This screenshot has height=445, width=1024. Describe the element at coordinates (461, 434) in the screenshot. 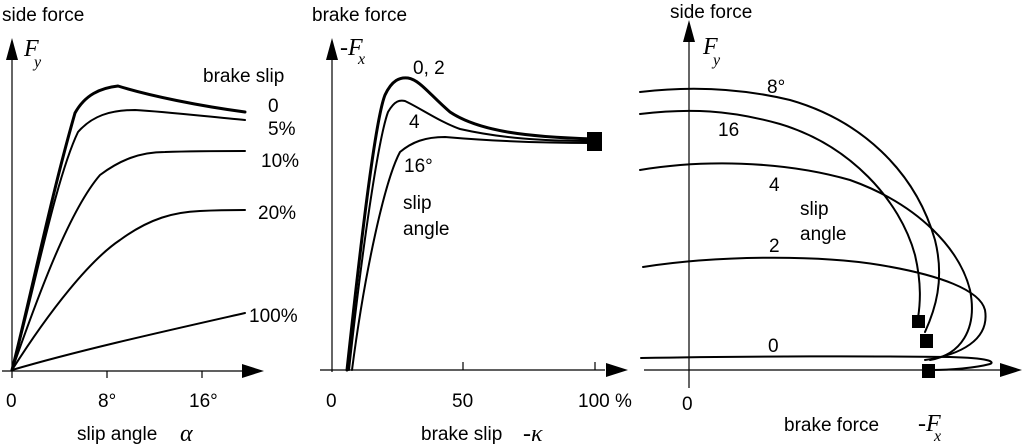

I see `x-label-middle: brake slip` at that location.